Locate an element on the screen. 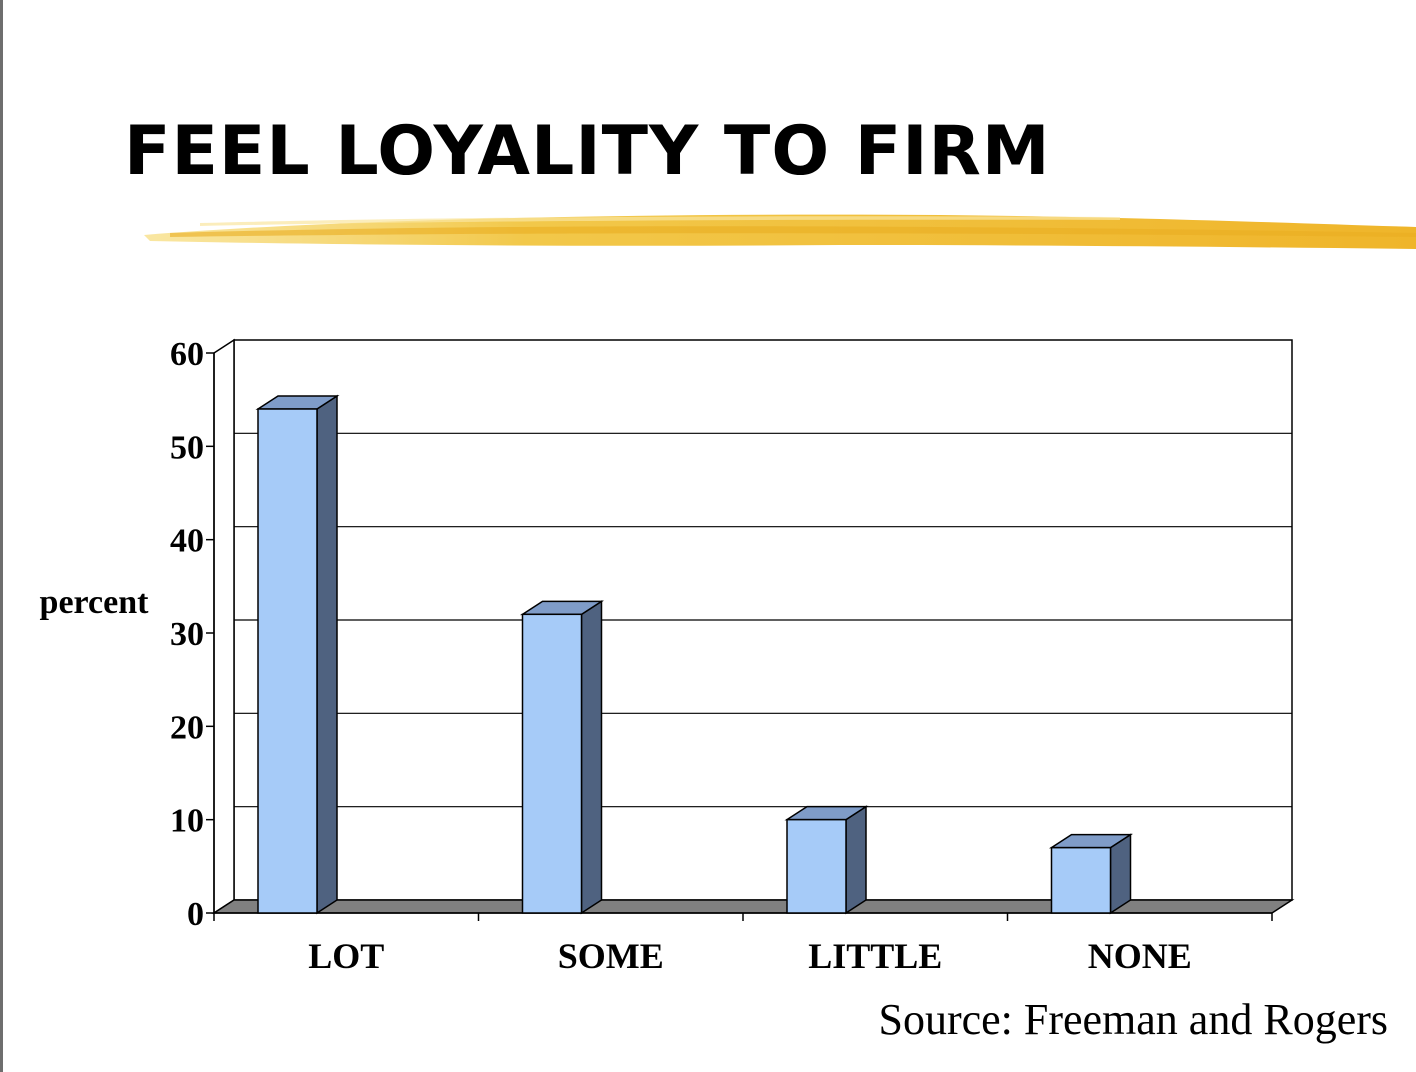  y-tick-label: 40 is located at coordinates (187, 541).